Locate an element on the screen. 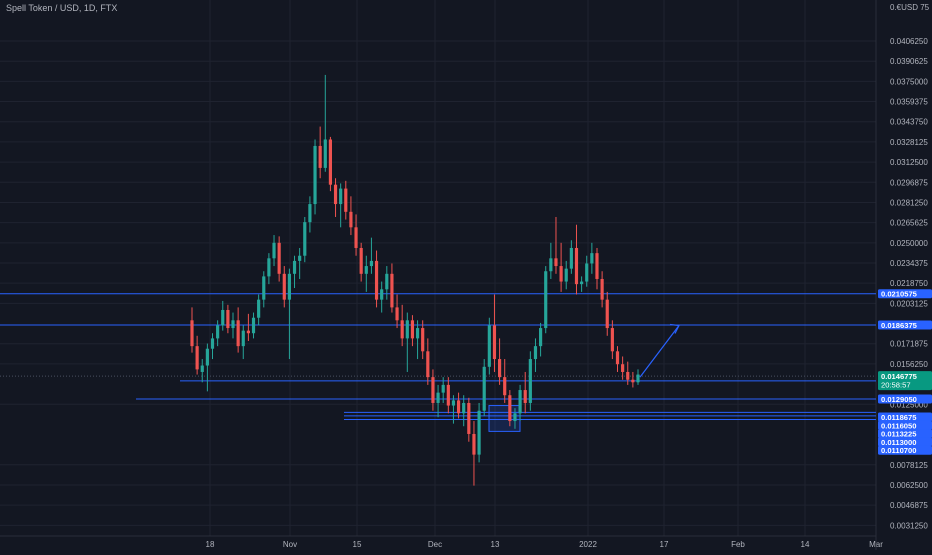 The width and height of the screenshot is (932, 555). x-tick-label: 2022 is located at coordinates (588, 544).